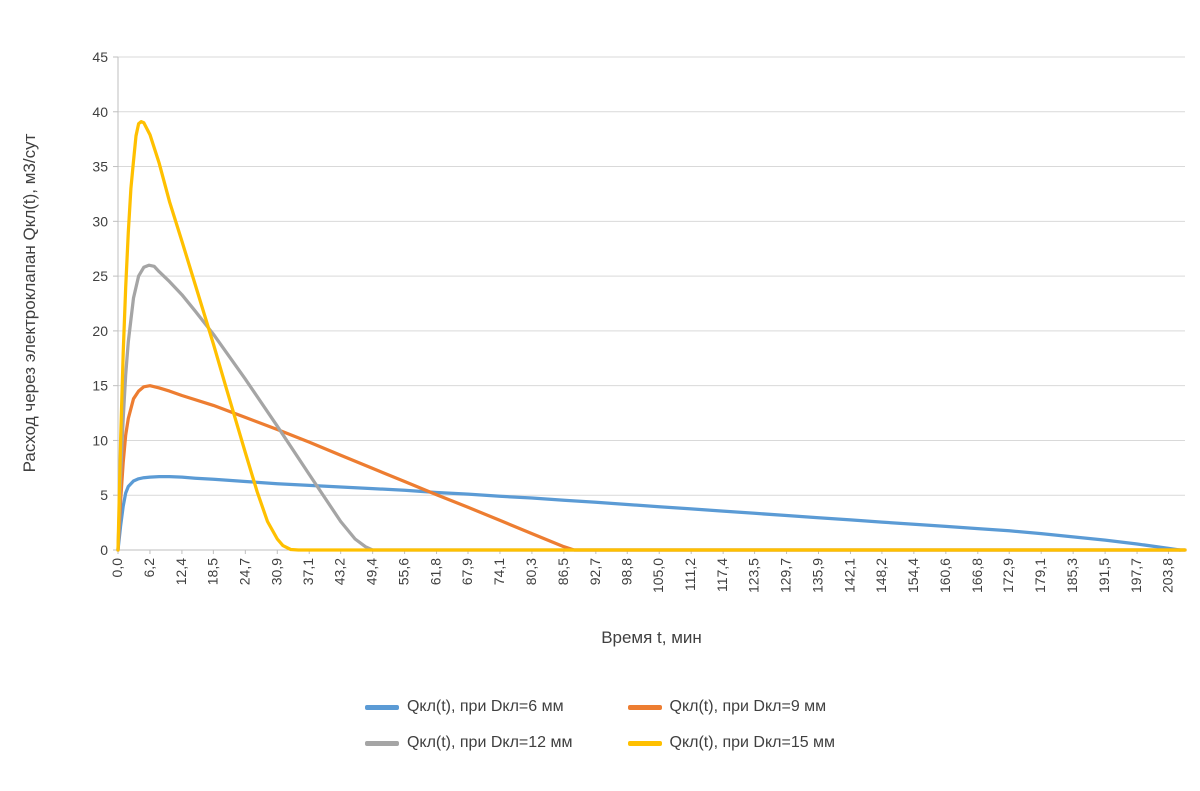  I want to click on x-tick-label: 80,3, so click(531, 571).